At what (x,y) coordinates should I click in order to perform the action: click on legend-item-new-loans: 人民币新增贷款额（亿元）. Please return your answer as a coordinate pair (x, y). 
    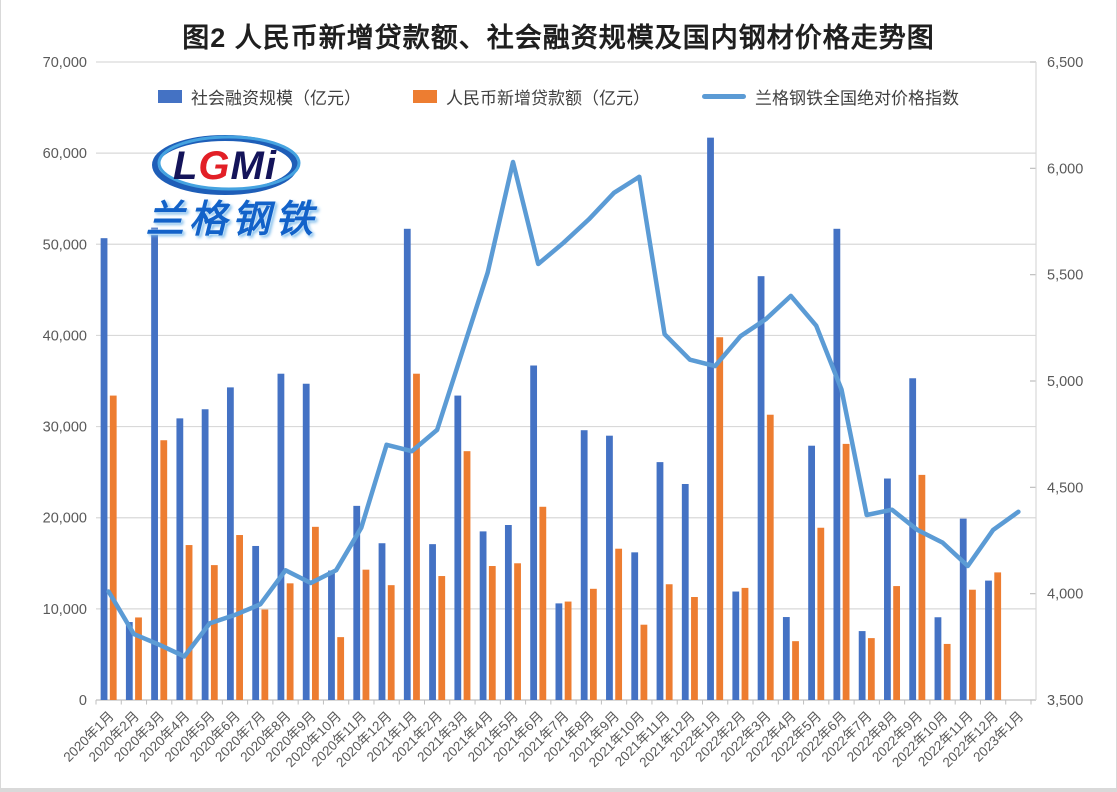
    Looking at the image, I should click on (531, 96).